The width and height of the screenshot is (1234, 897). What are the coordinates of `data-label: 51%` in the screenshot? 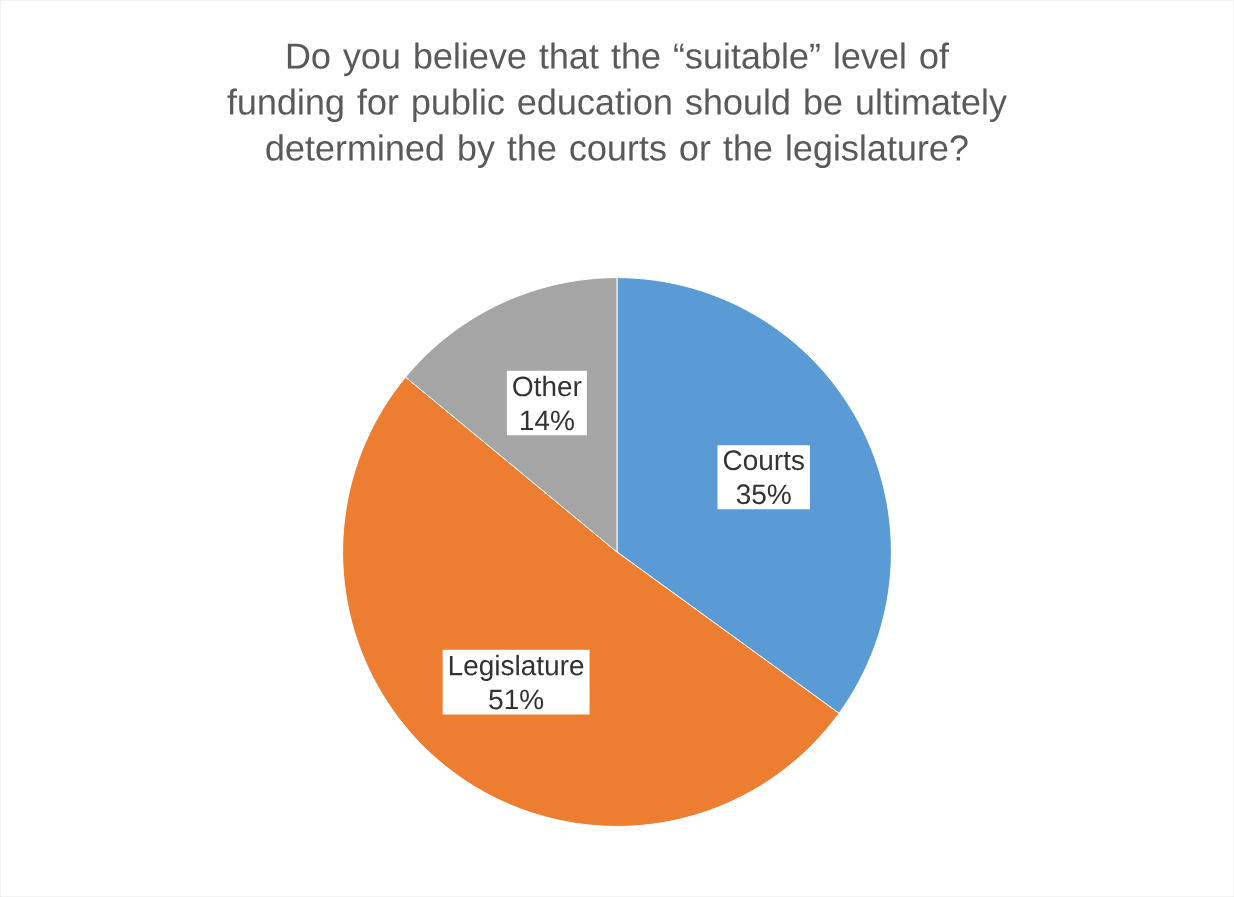 It's located at (516, 699).